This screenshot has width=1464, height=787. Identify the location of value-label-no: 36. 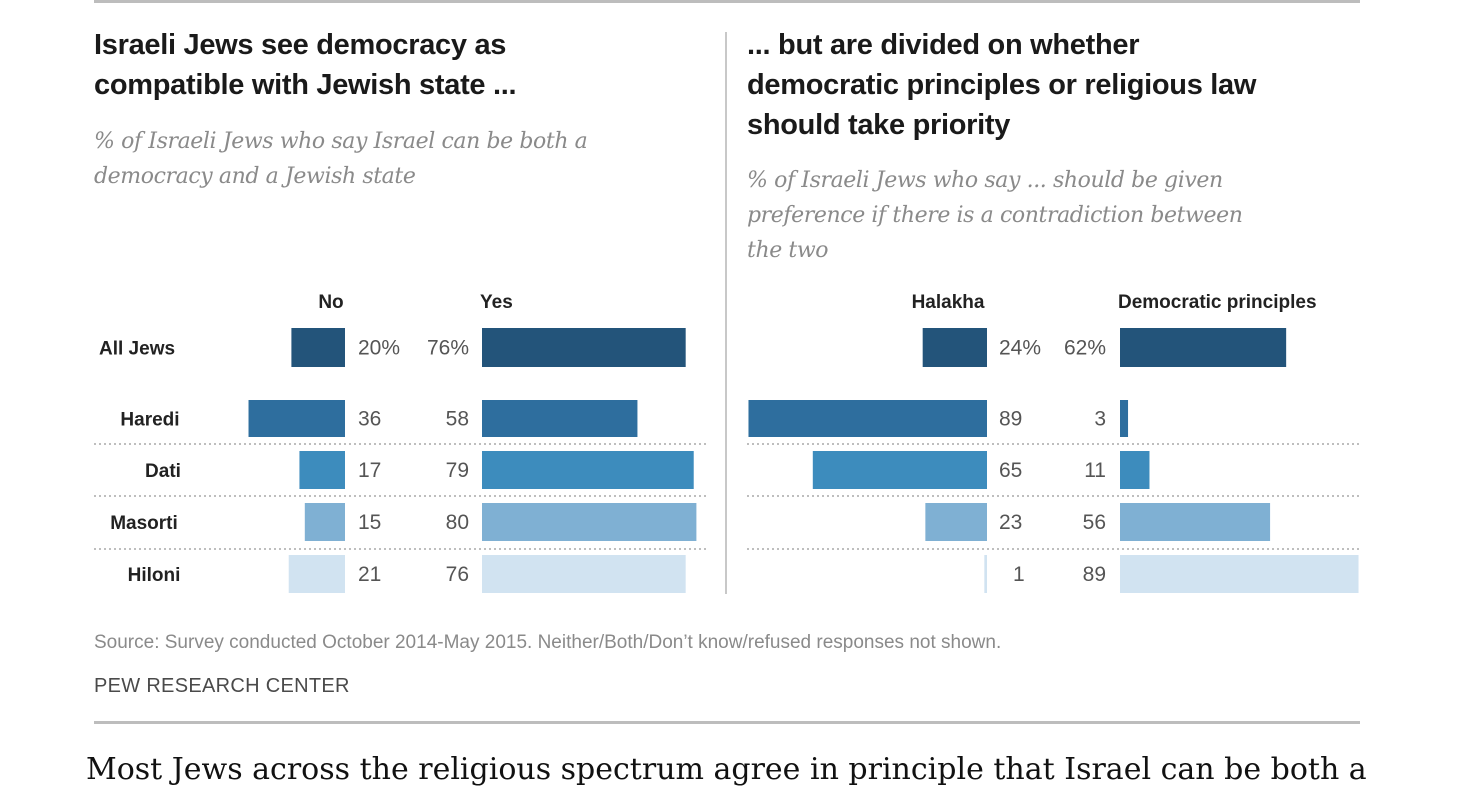
(369, 419).